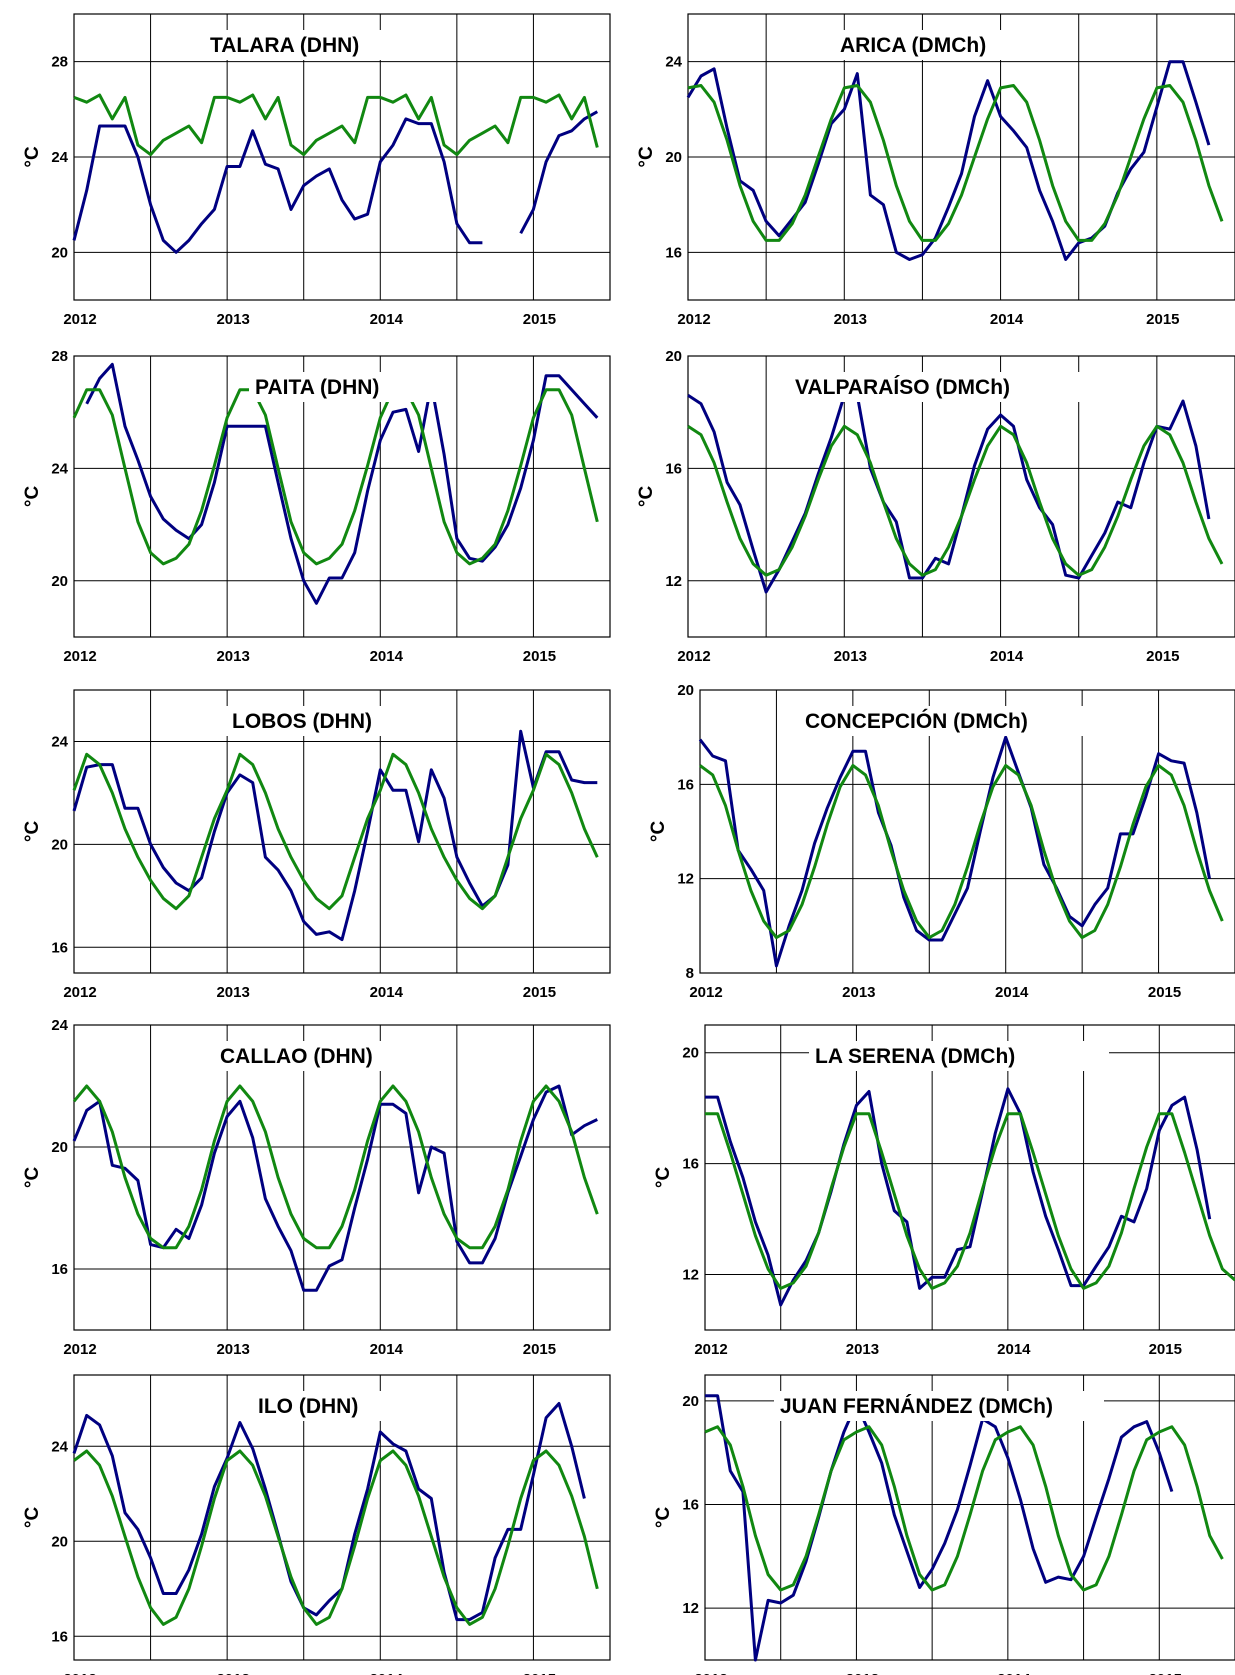 The image size is (1235, 1675). I want to click on panel-arica-dmch: 16 20 24 2012 2013 2014 2015 °C ARICA (DMCh), so click(935, 170).